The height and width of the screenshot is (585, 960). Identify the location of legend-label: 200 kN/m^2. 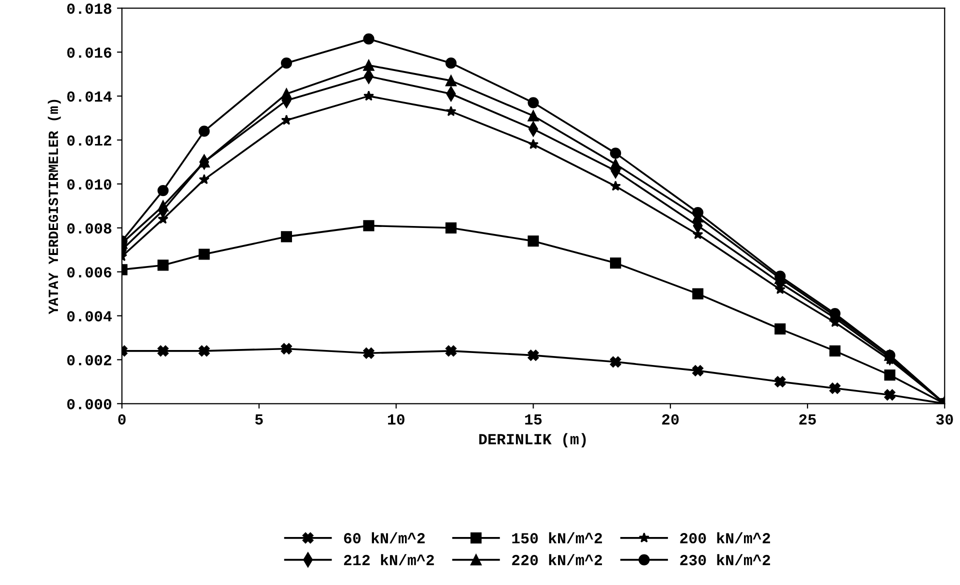
(725, 538).